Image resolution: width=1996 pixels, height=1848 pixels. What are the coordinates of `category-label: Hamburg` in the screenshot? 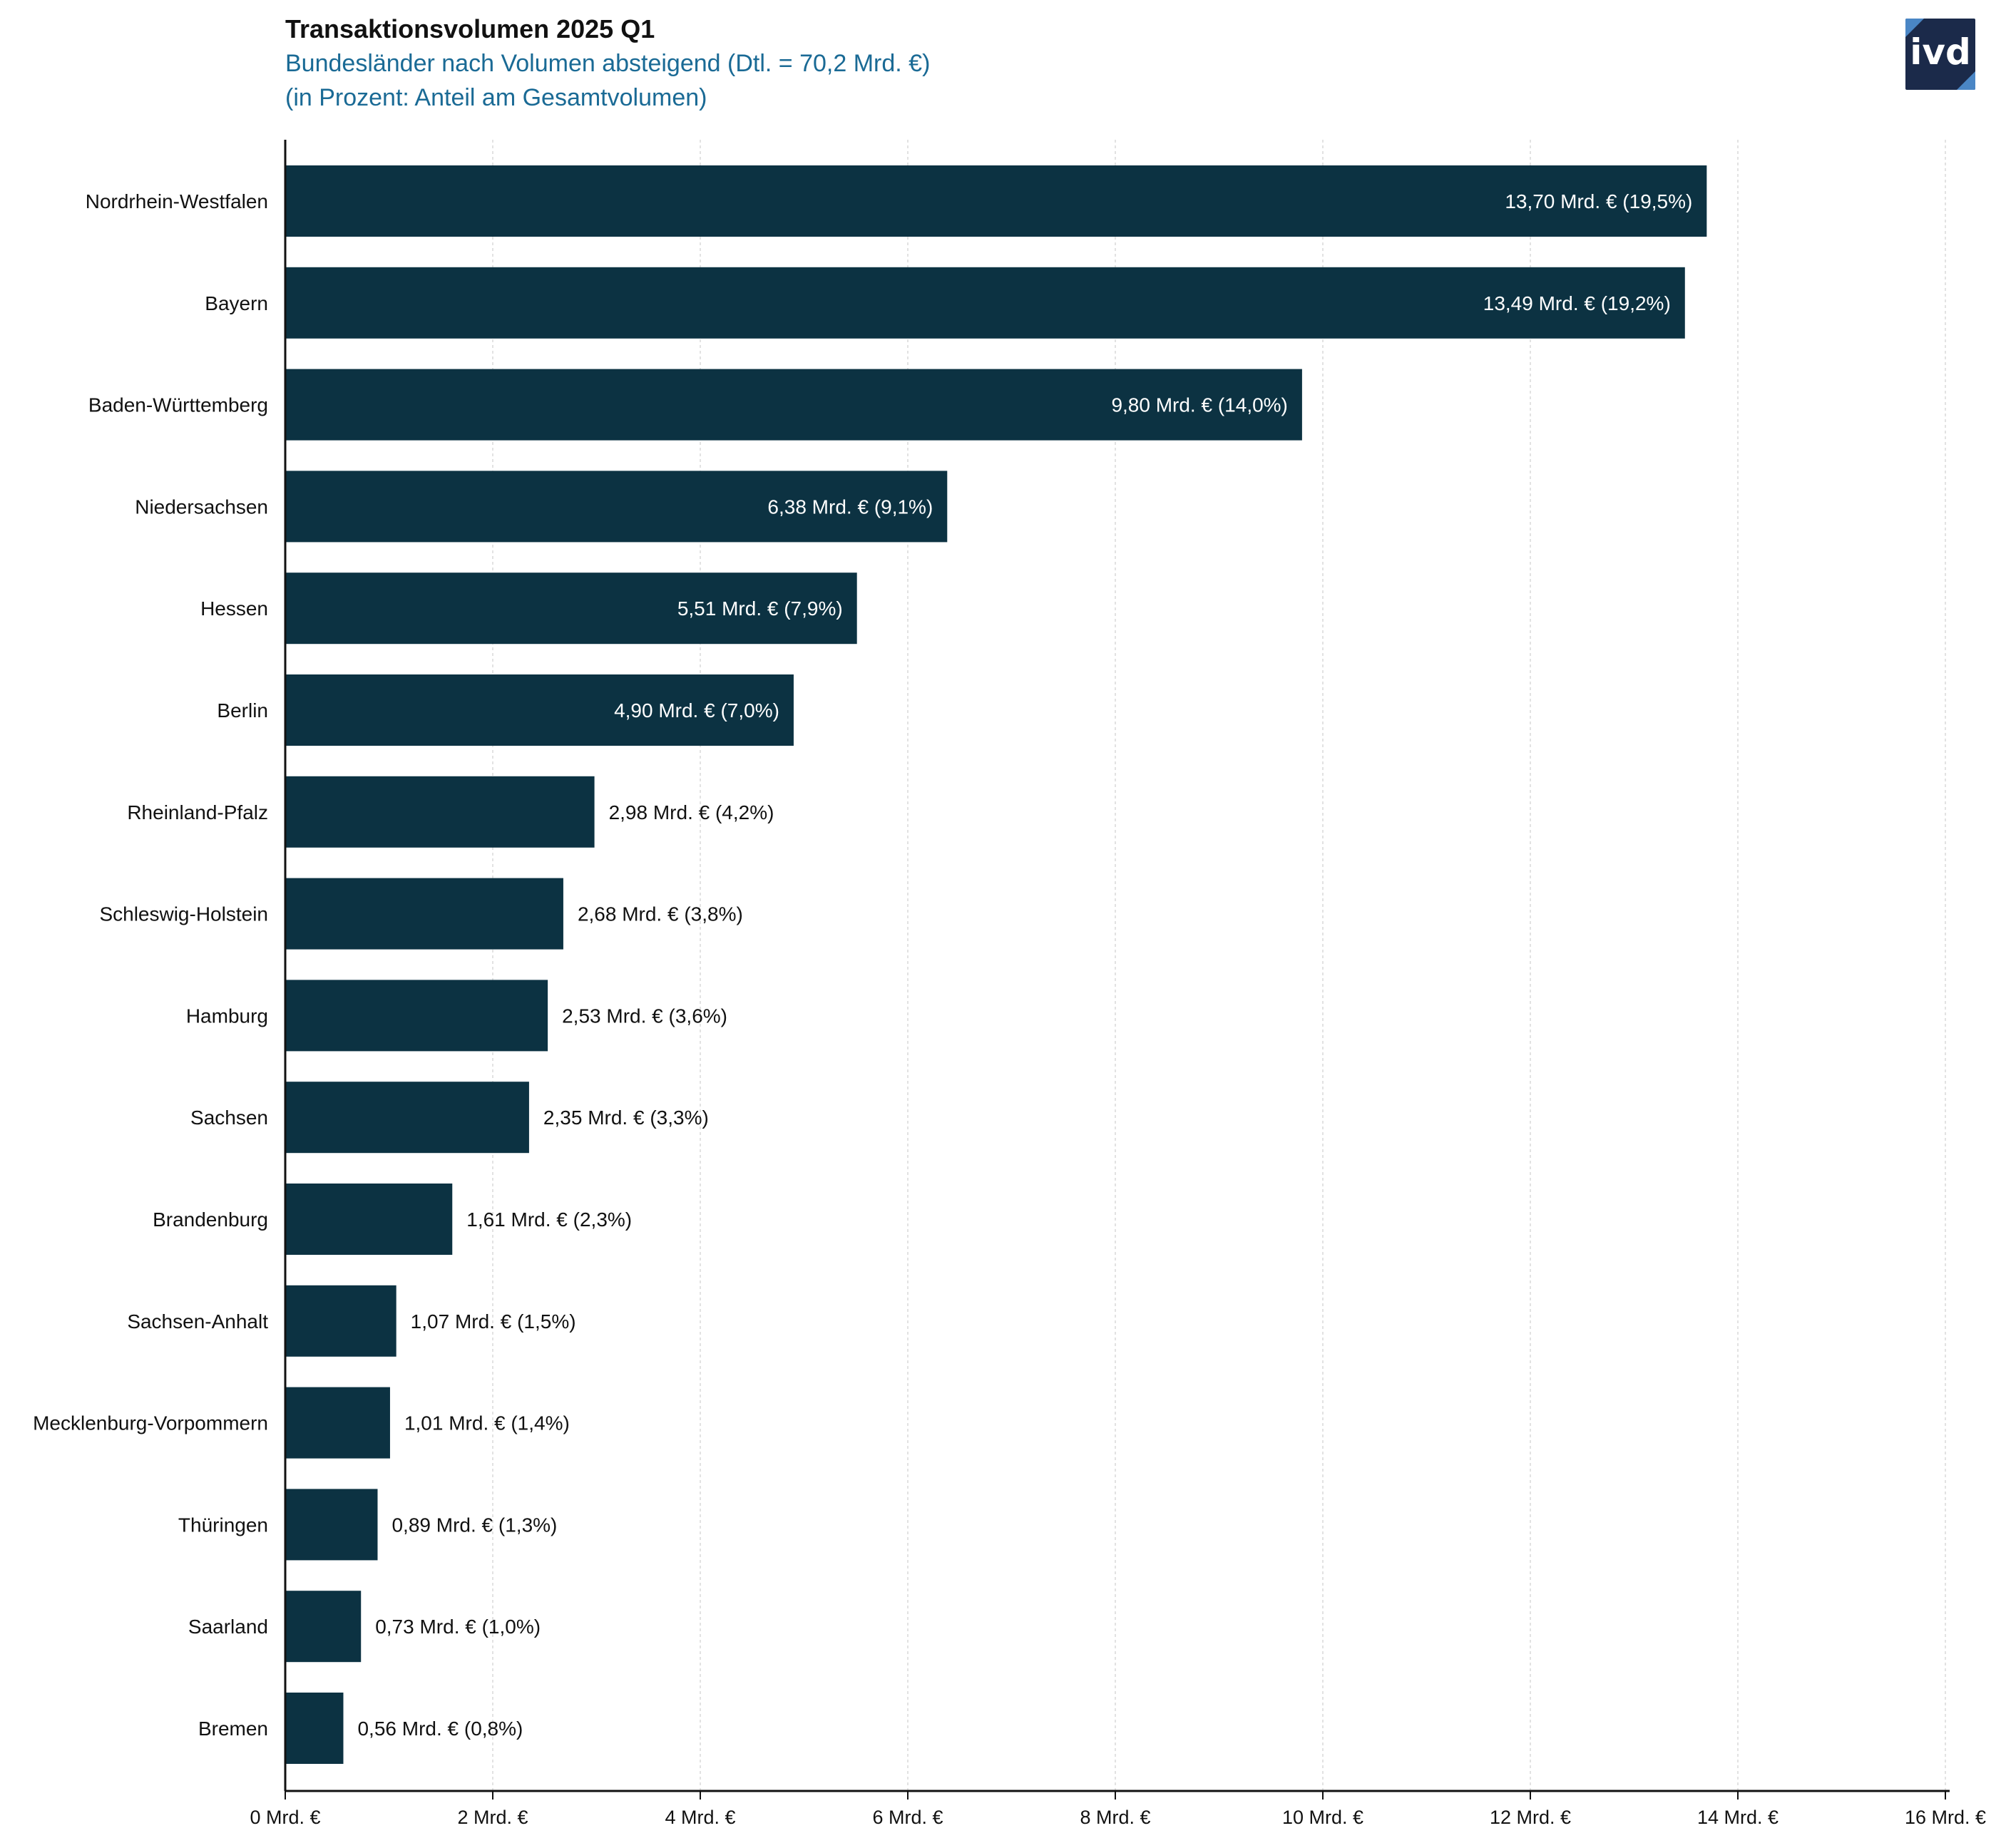 It's located at (227, 1016).